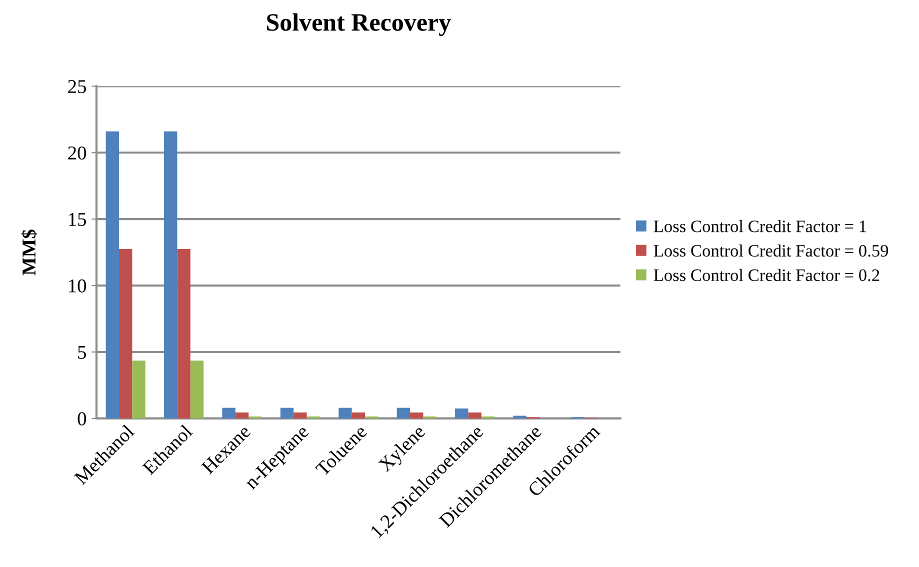 The width and height of the screenshot is (919, 567). Describe the element at coordinates (82, 419) in the screenshot. I see `y-tick-label: 0` at that location.